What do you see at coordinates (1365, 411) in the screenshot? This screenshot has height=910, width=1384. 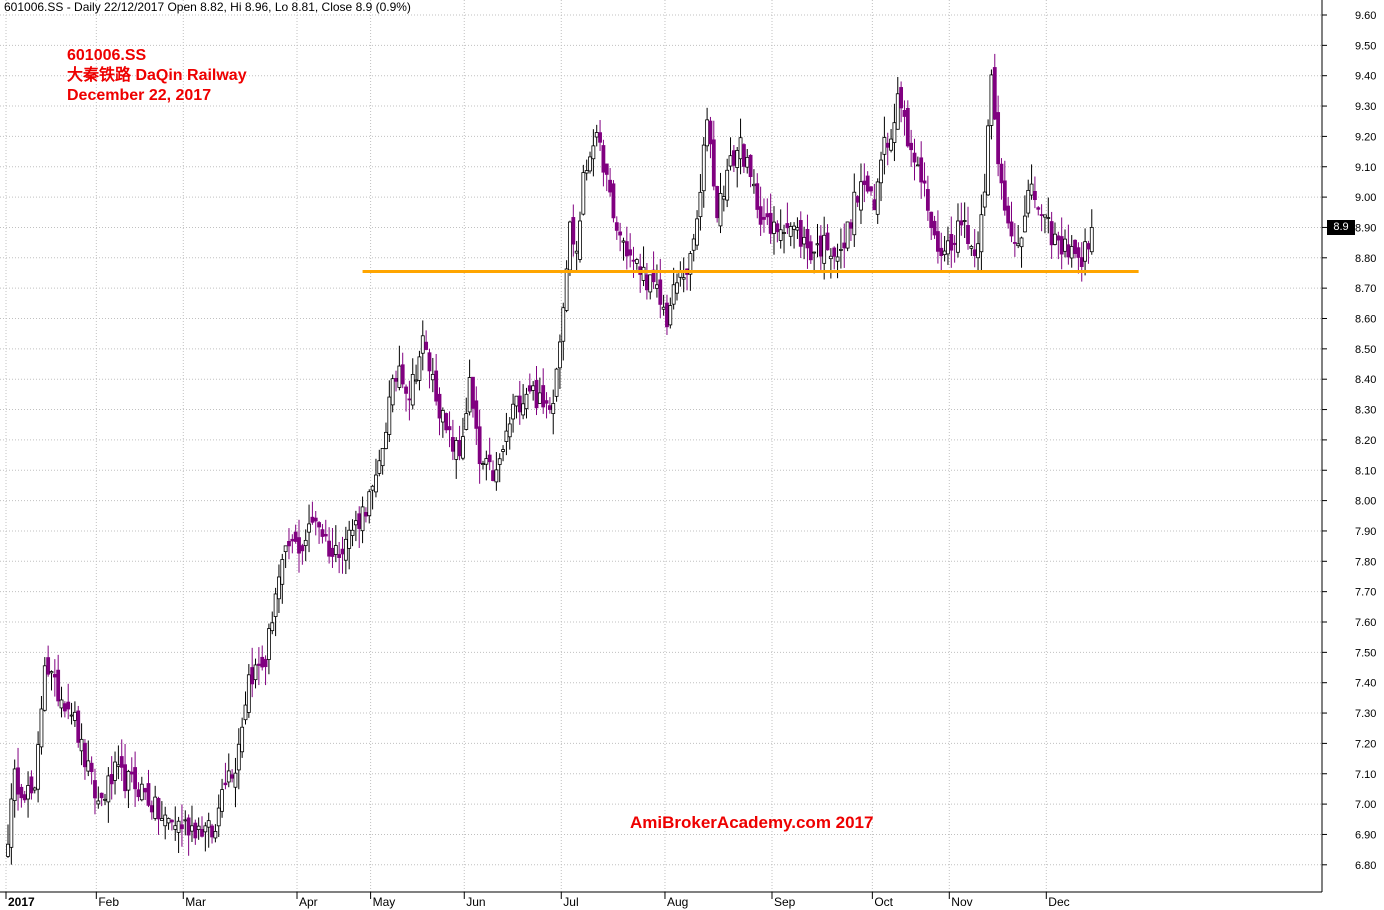 I see `y-tick-label: 8.30` at bounding box center [1365, 411].